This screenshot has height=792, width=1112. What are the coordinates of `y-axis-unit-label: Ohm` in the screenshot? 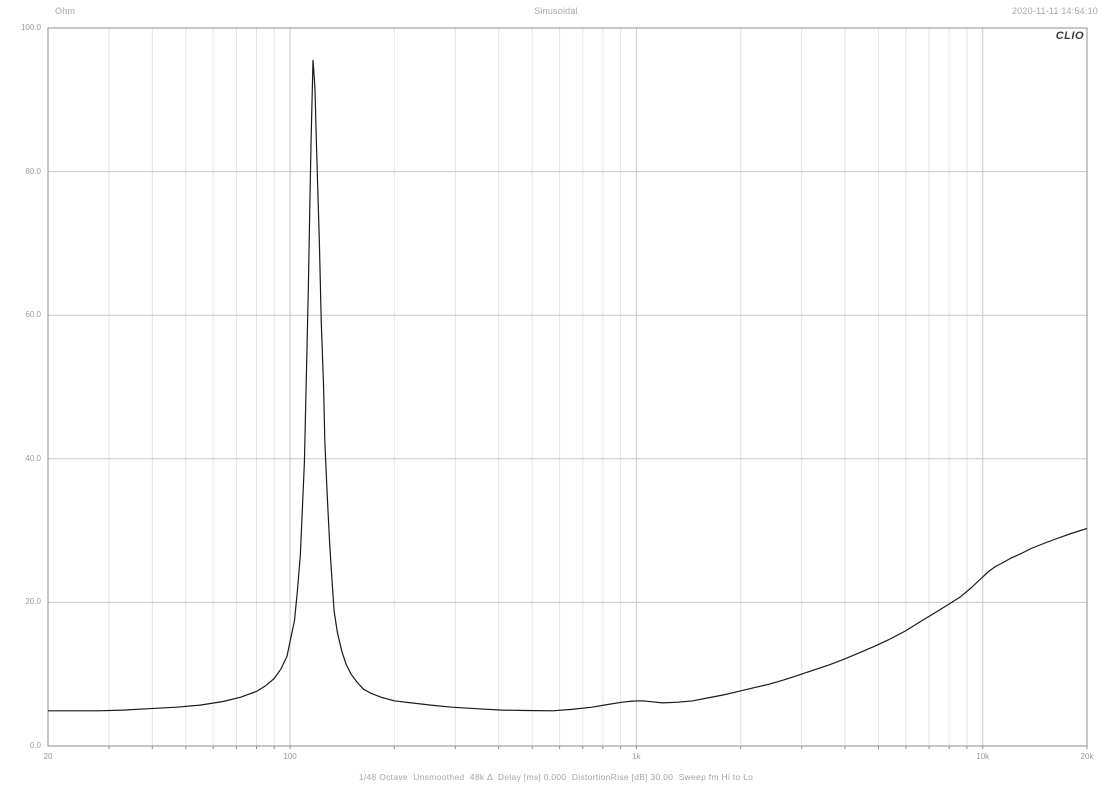 It's located at (65, 11).